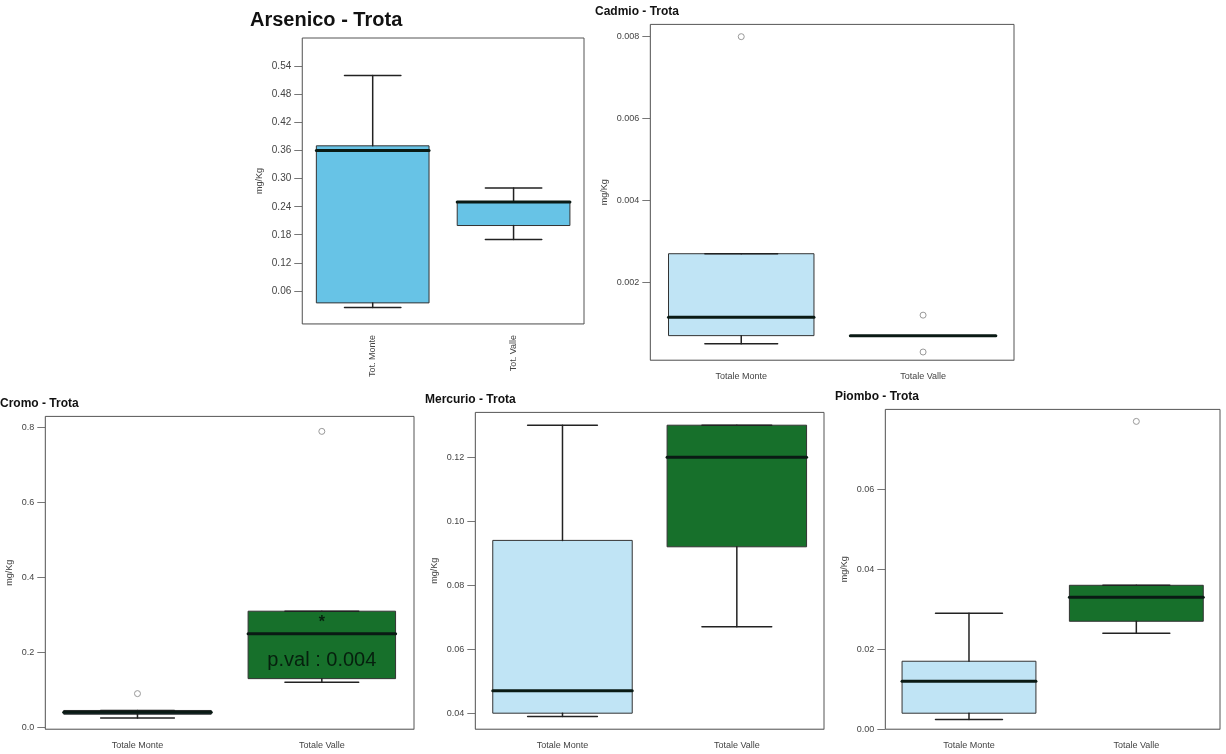  Describe the element at coordinates (28, 427) in the screenshot. I see `y-tick-label: 0.8` at that location.